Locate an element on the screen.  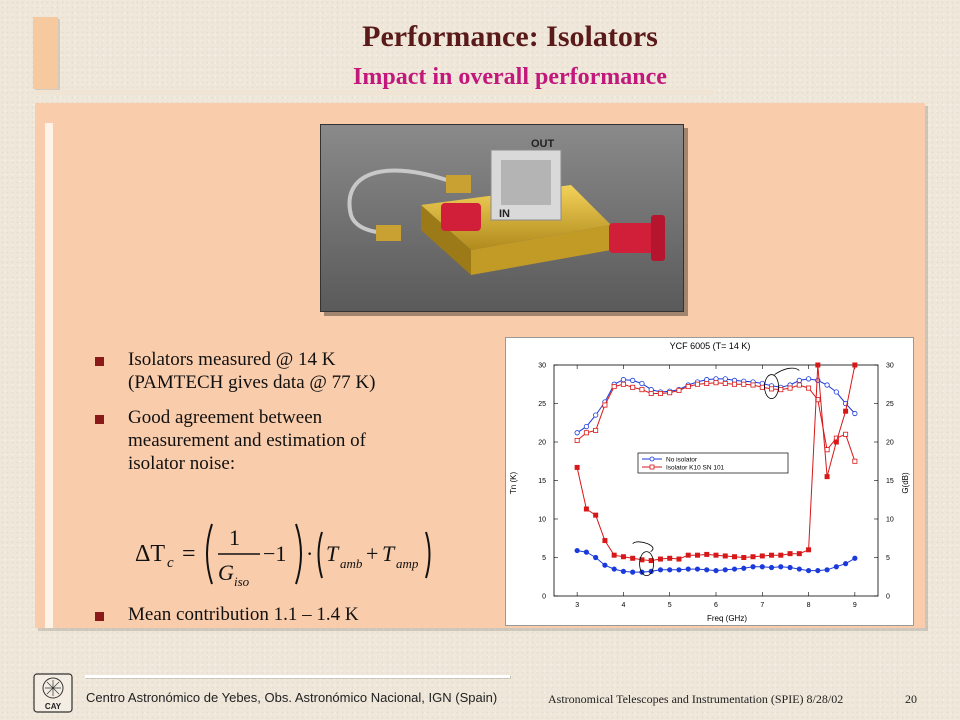
bullet-line: Isolators measured @ 14 K is located at coordinates (232, 359).